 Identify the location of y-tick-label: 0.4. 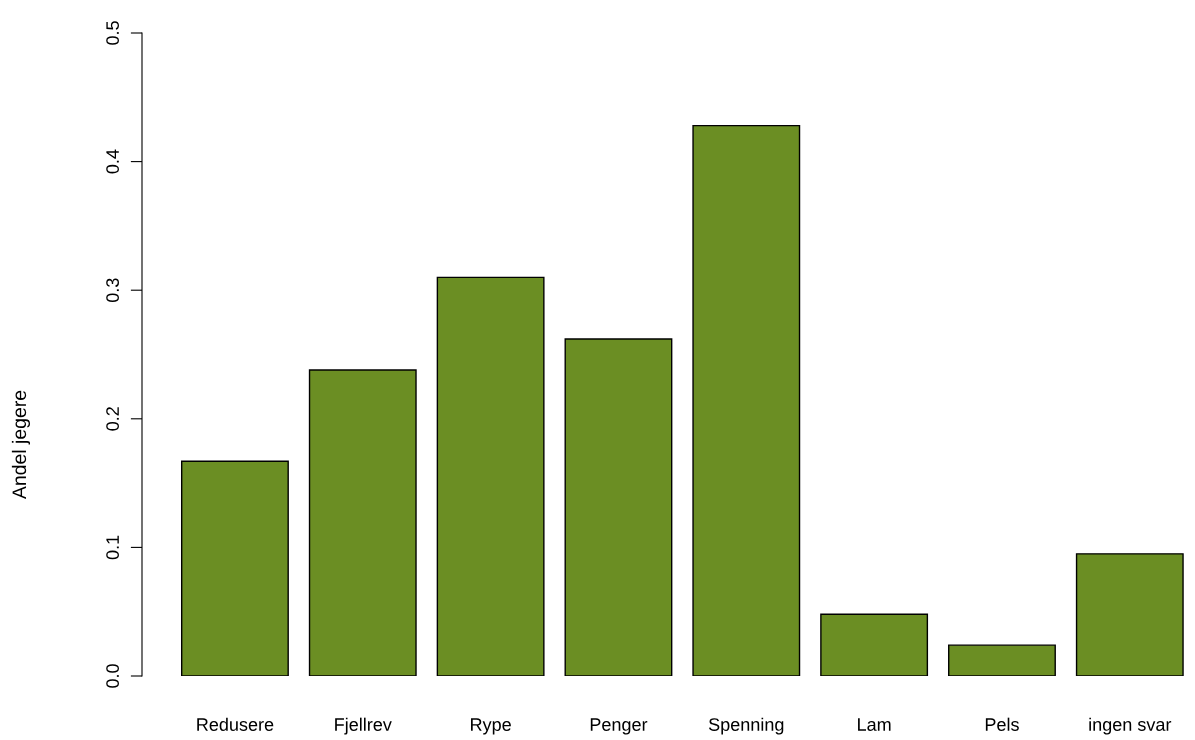
(112, 161).